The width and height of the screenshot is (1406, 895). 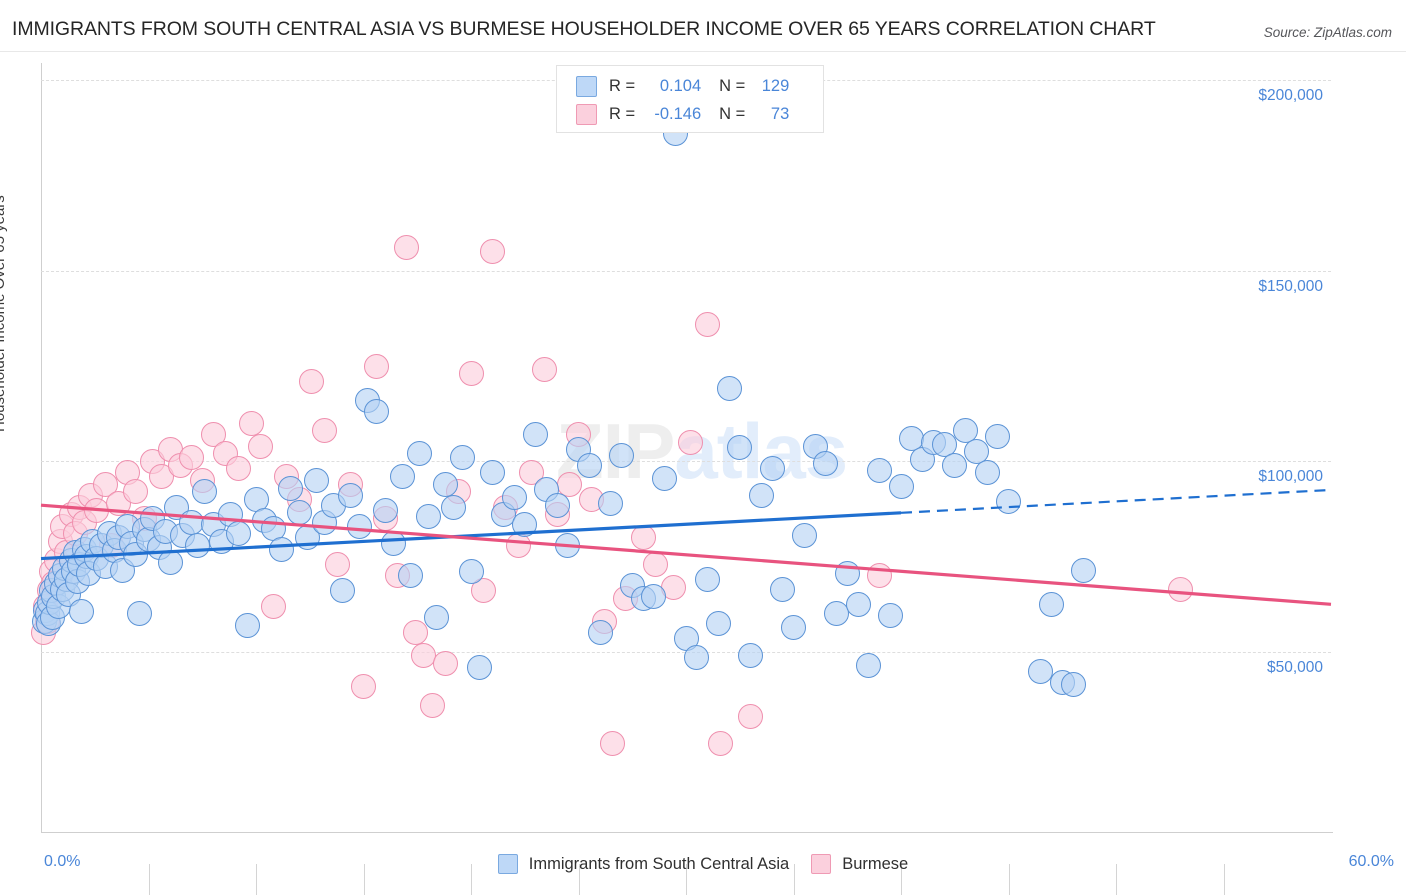 I want to click on n-value-pink: 73, so click(x=780, y=113).